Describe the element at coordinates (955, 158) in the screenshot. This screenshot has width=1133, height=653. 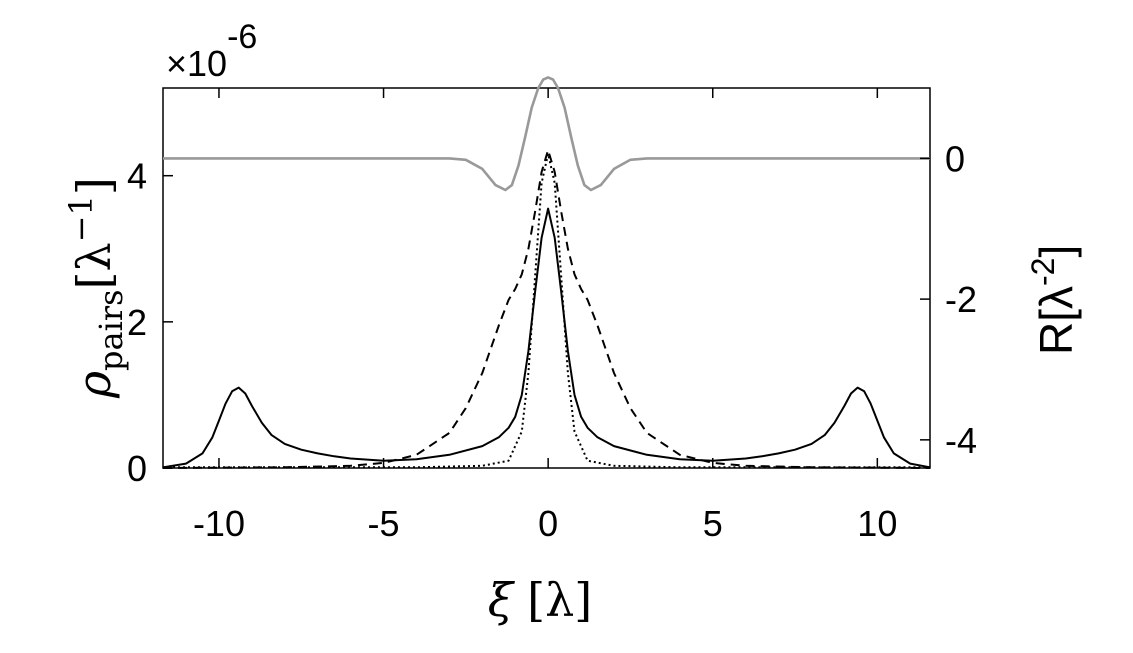
I see `y2-tick-label: 0` at that location.